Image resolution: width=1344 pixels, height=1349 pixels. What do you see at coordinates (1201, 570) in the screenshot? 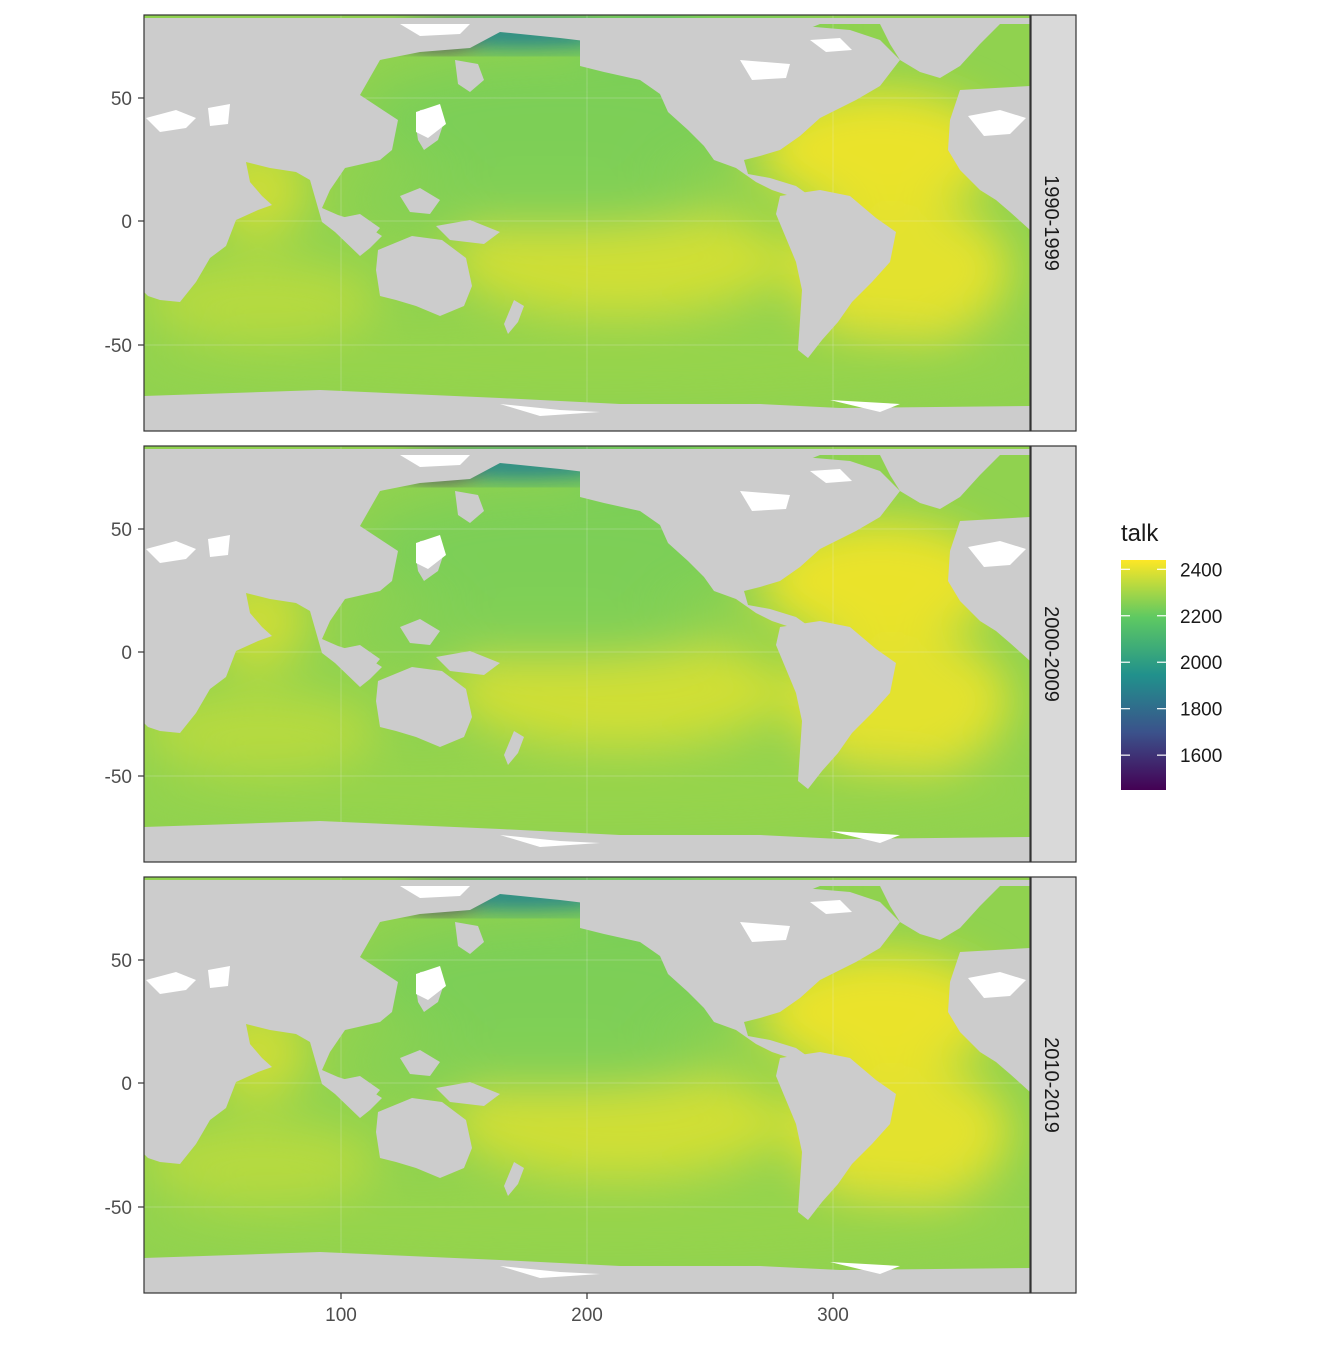
I see `legend-tick-label: 2400` at bounding box center [1201, 570].